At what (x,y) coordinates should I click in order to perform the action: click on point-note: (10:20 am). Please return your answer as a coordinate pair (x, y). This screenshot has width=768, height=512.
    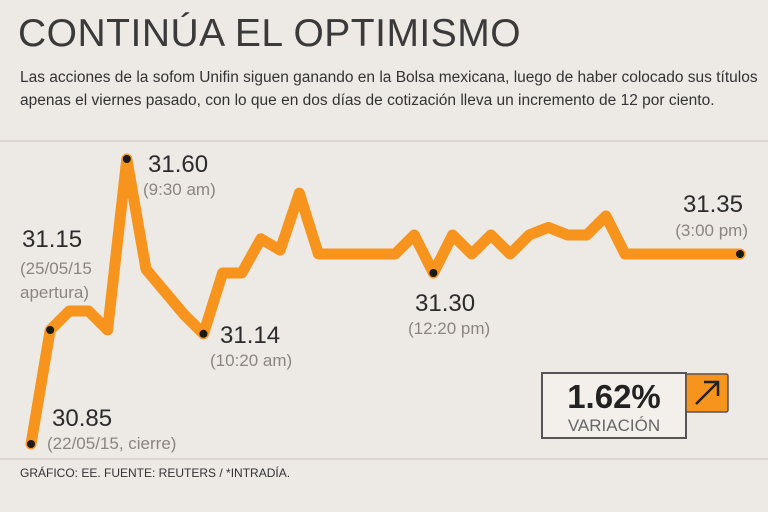
    Looking at the image, I should click on (251, 360).